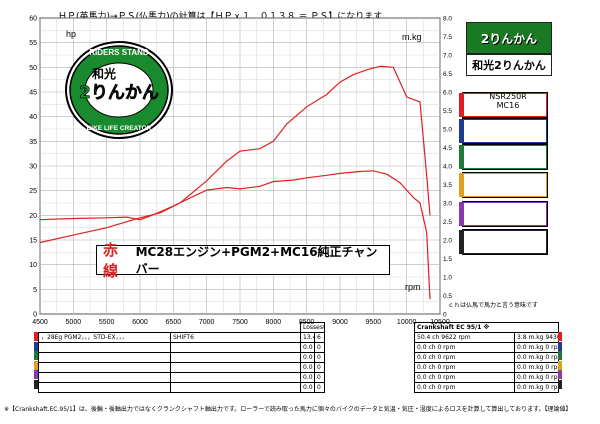 This screenshot has height=424, width=600. I want to click on y-left-tick-label: 5, so click(35, 290).